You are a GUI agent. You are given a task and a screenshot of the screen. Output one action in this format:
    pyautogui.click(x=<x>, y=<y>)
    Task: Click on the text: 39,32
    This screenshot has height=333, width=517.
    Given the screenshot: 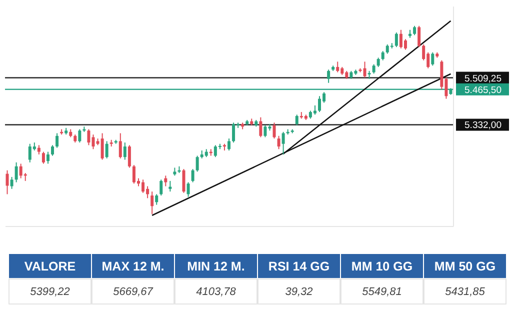 What is the action you would take?
    pyautogui.click(x=299, y=292)
    